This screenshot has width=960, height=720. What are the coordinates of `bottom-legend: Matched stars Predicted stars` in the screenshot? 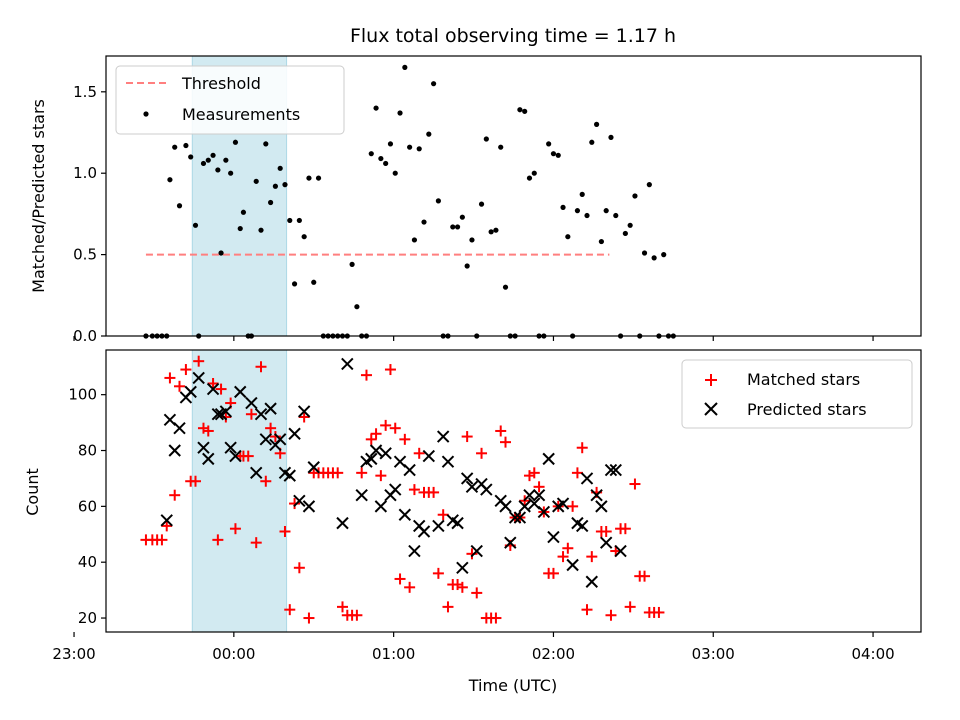 It's located at (797, 394).